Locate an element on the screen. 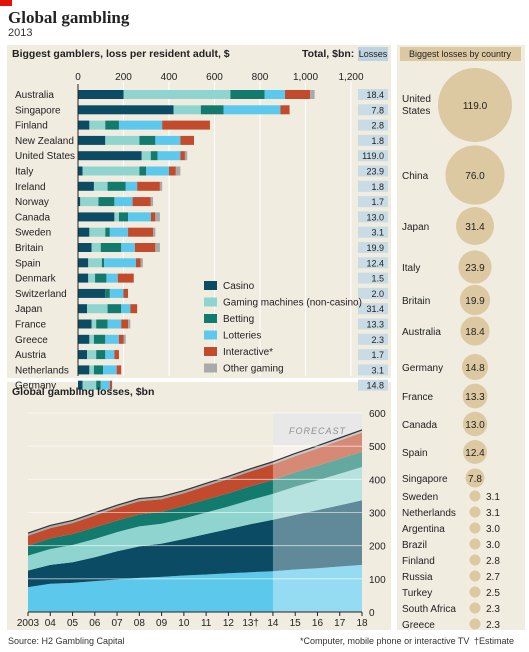 The height and width of the screenshot is (652, 529). area-y-tick: 300 is located at coordinates (377, 514).